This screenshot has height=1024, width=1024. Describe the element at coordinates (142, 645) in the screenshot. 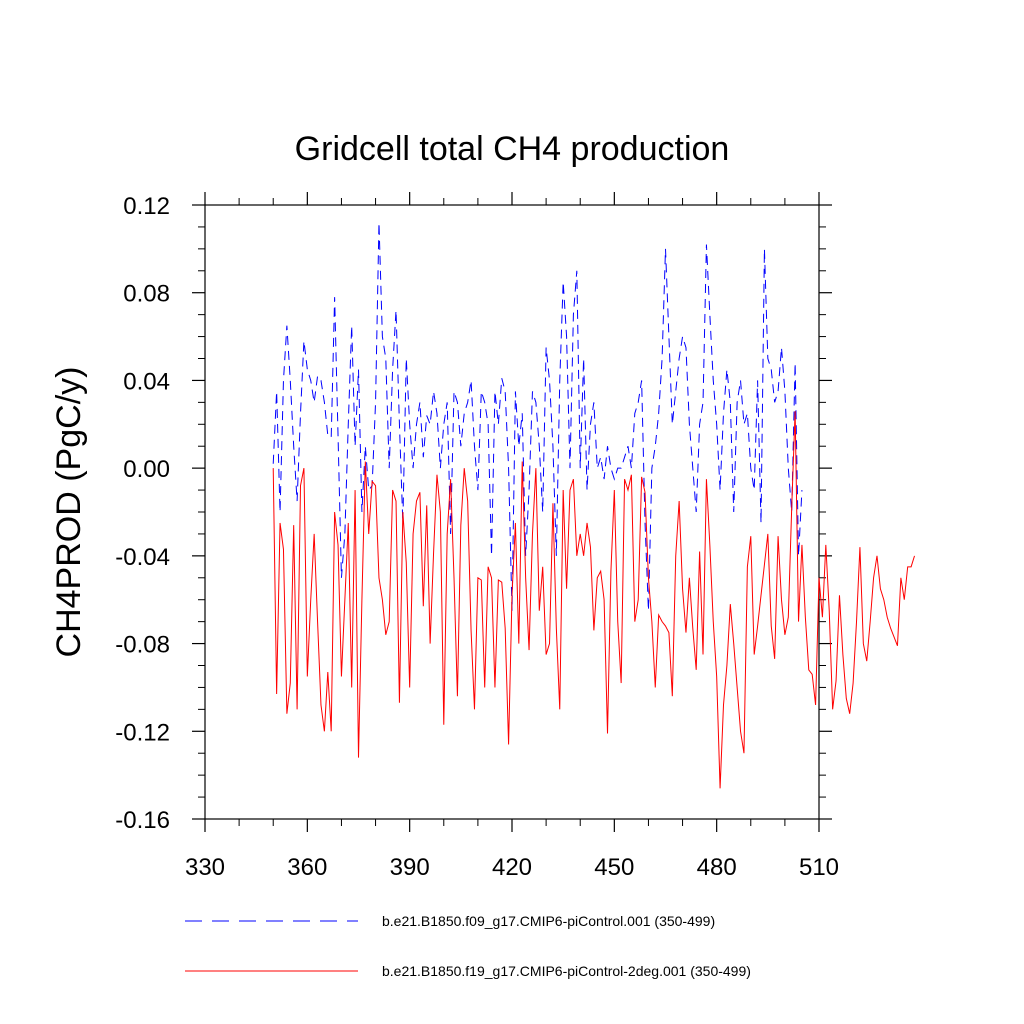

I see `y-tick-label: -0.08` at that location.